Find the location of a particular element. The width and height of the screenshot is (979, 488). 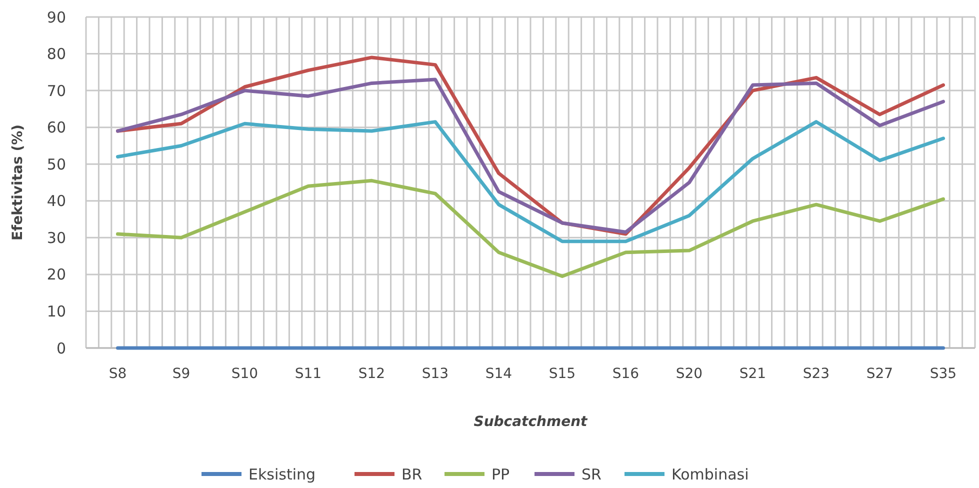

y-tick-label: 20 is located at coordinates (56, 275).